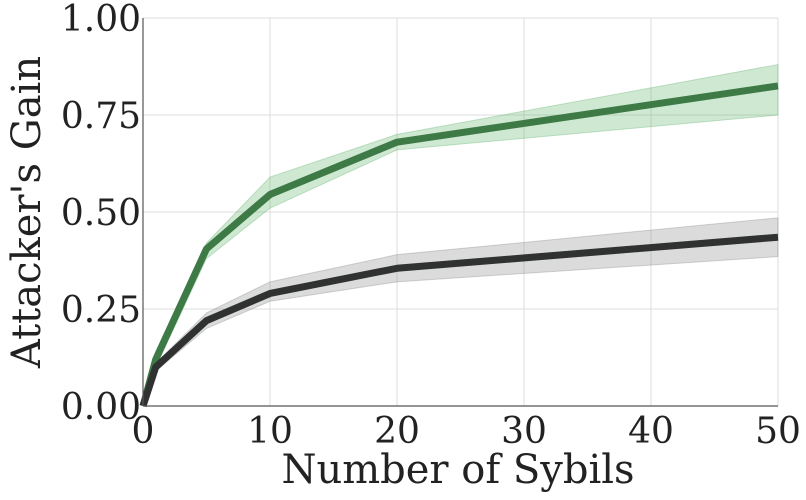 This screenshot has width=806, height=500. I want to click on x-tick-label: 50, so click(778, 431).